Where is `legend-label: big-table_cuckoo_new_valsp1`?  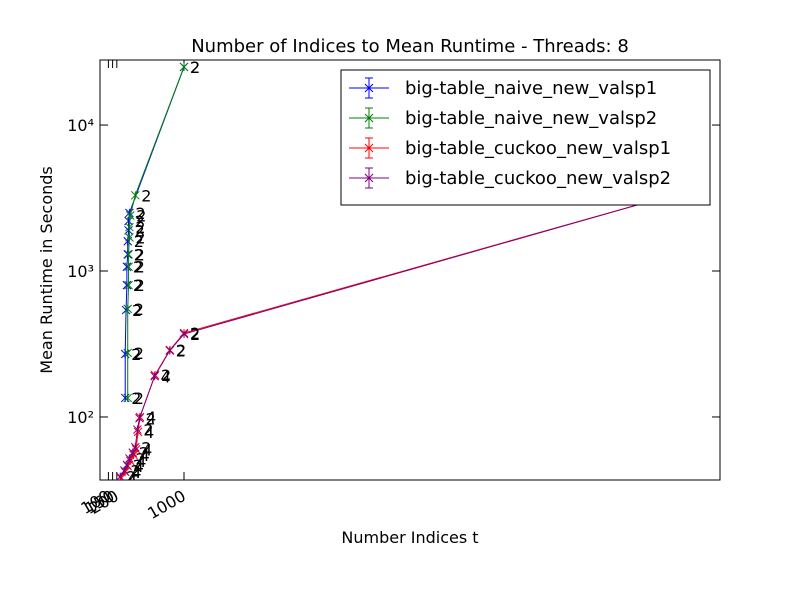 legend-label: big-table_cuckoo_new_valsp1 is located at coordinates (538, 148).